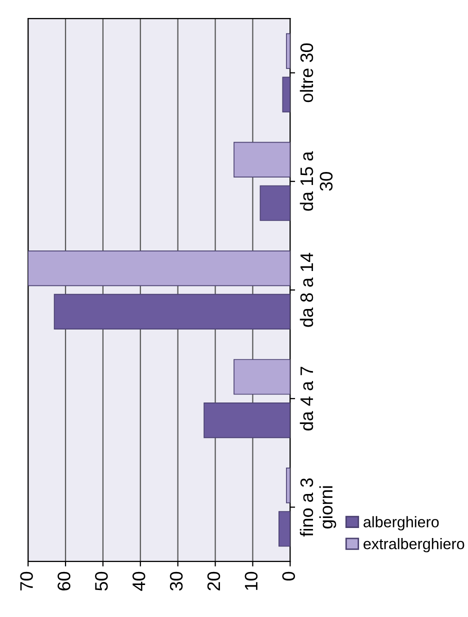 This screenshot has width=468, height=617. Describe the element at coordinates (26, 581) in the screenshot. I see `x-tick-label: 70` at that location.